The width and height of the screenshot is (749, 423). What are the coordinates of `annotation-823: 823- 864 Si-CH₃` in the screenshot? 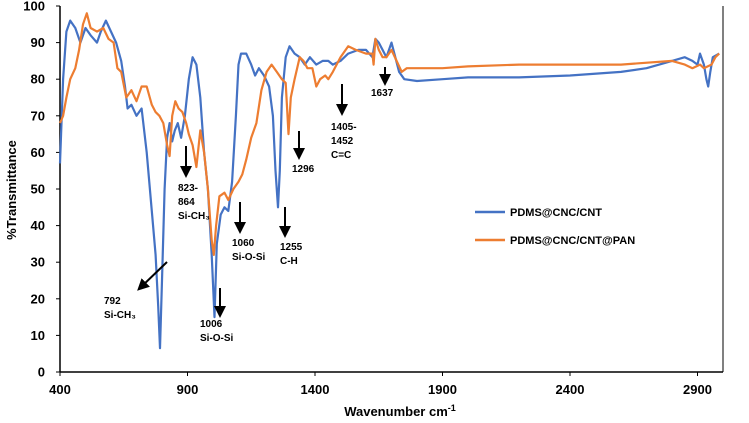 It's located at (194, 202).